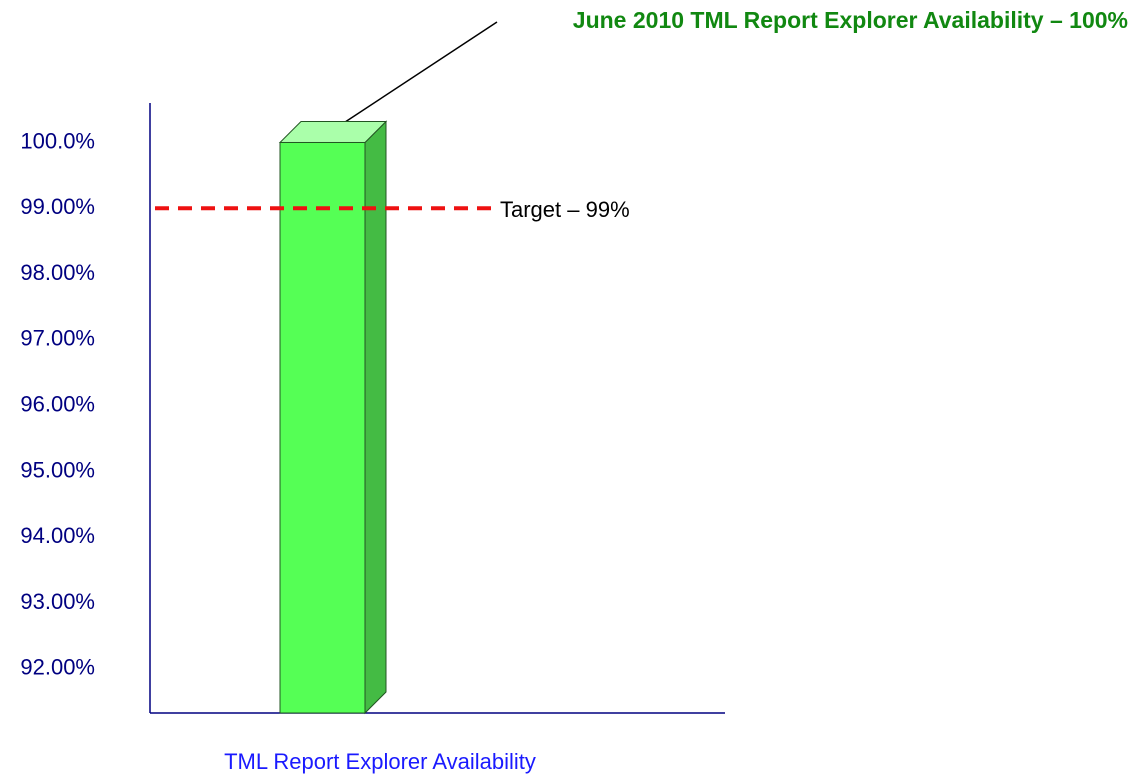 This screenshot has width=1135, height=778. What do you see at coordinates (57, 140) in the screenshot?
I see `y-tick-label: 100.0%` at bounding box center [57, 140].